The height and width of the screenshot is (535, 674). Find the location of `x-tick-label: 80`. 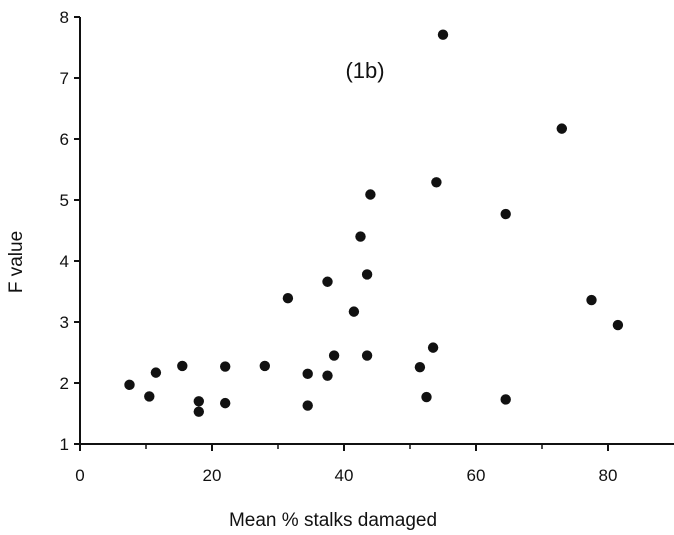

x-tick-label: 80 is located at coordinates (608, 475).